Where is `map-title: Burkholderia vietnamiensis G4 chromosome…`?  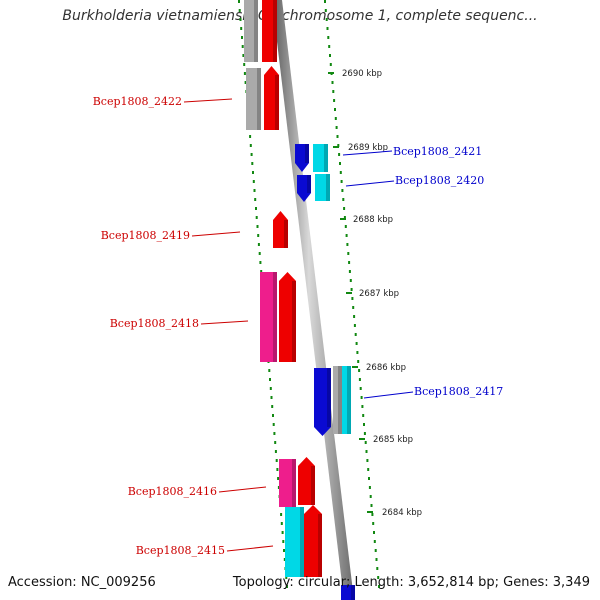
map-title: Burkholderia vietnamiensis G4 chromosome… is located at coordinates (300, 16).